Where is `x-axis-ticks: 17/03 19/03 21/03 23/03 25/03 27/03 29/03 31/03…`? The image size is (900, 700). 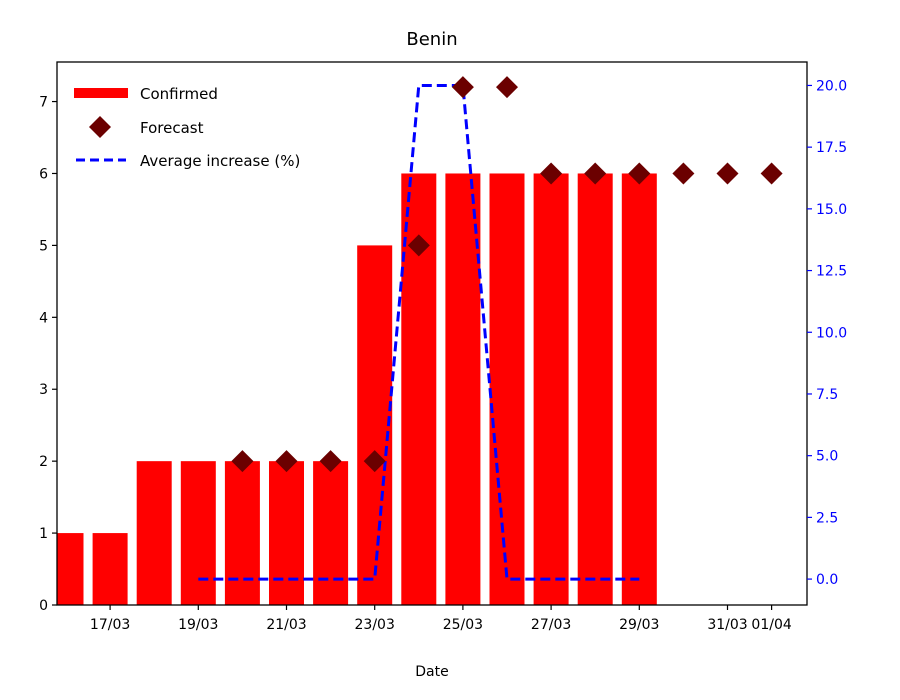
x-axis-ticks: 17/03 19/03 21/03 23/03 25/03 27/03 29/03 31/03… is located at coordinates (441, 619).